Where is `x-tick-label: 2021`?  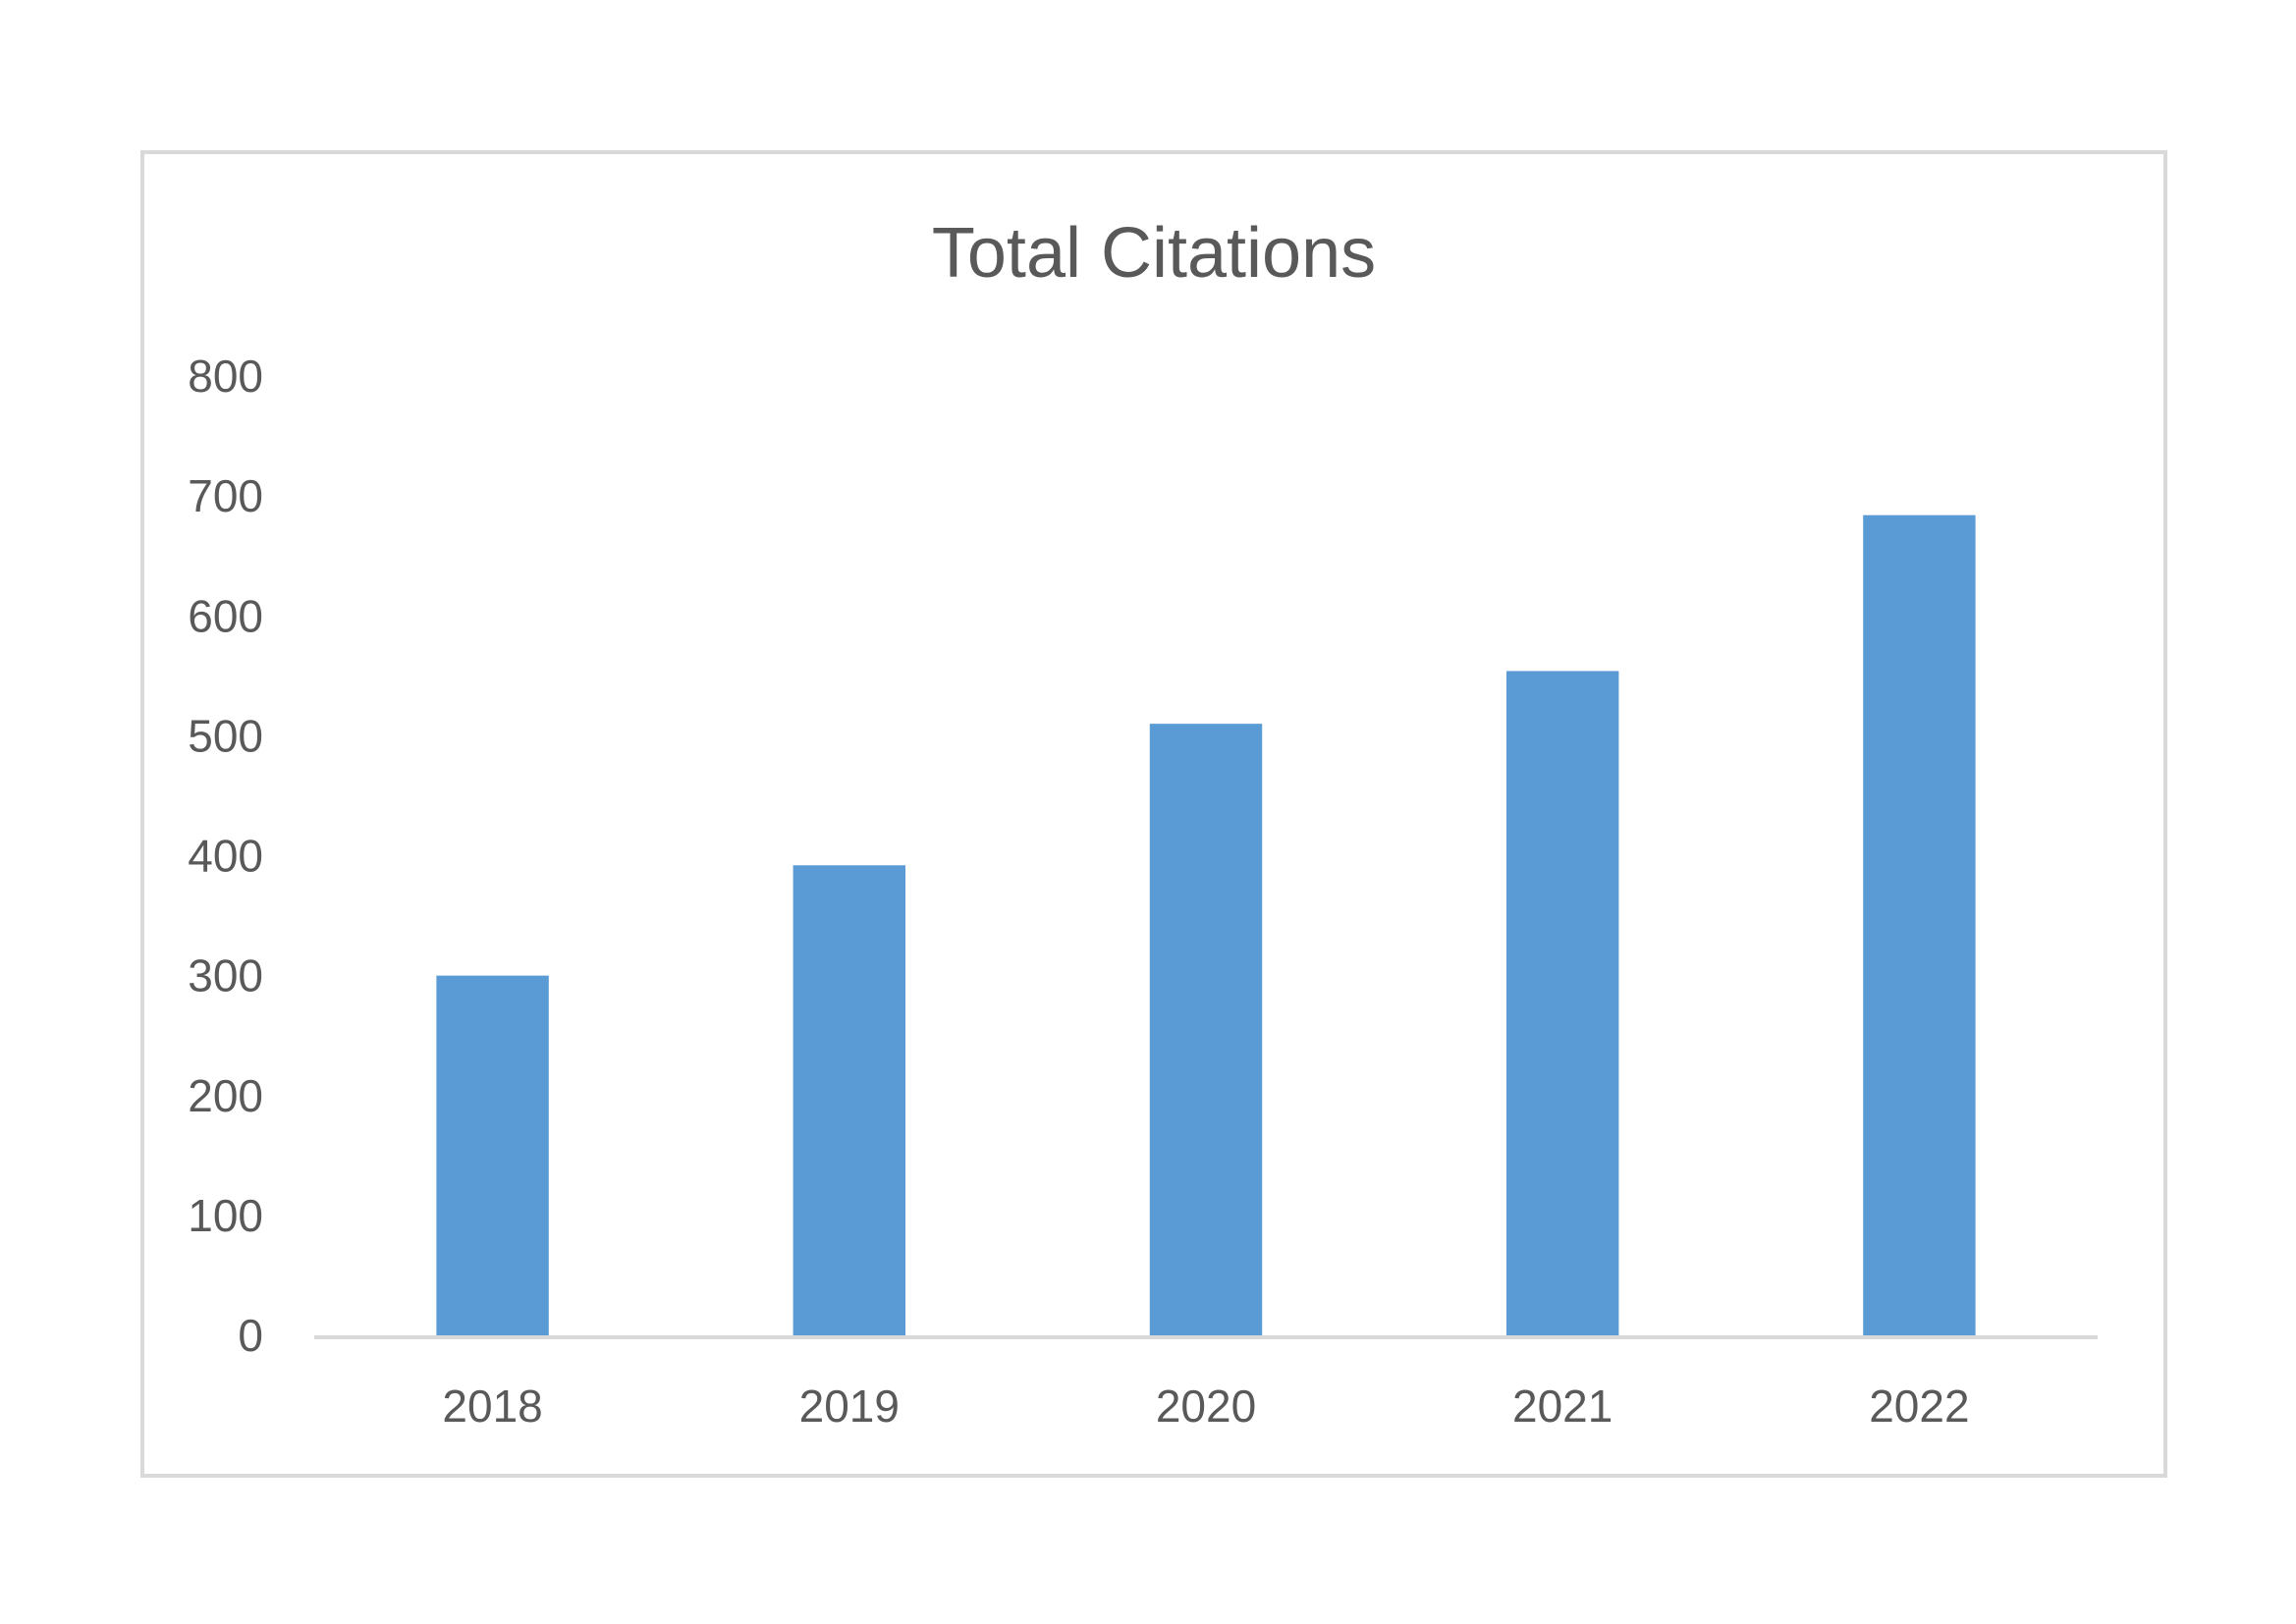
x-tick-label: 2021 is located at coordinates (1562, 1406).